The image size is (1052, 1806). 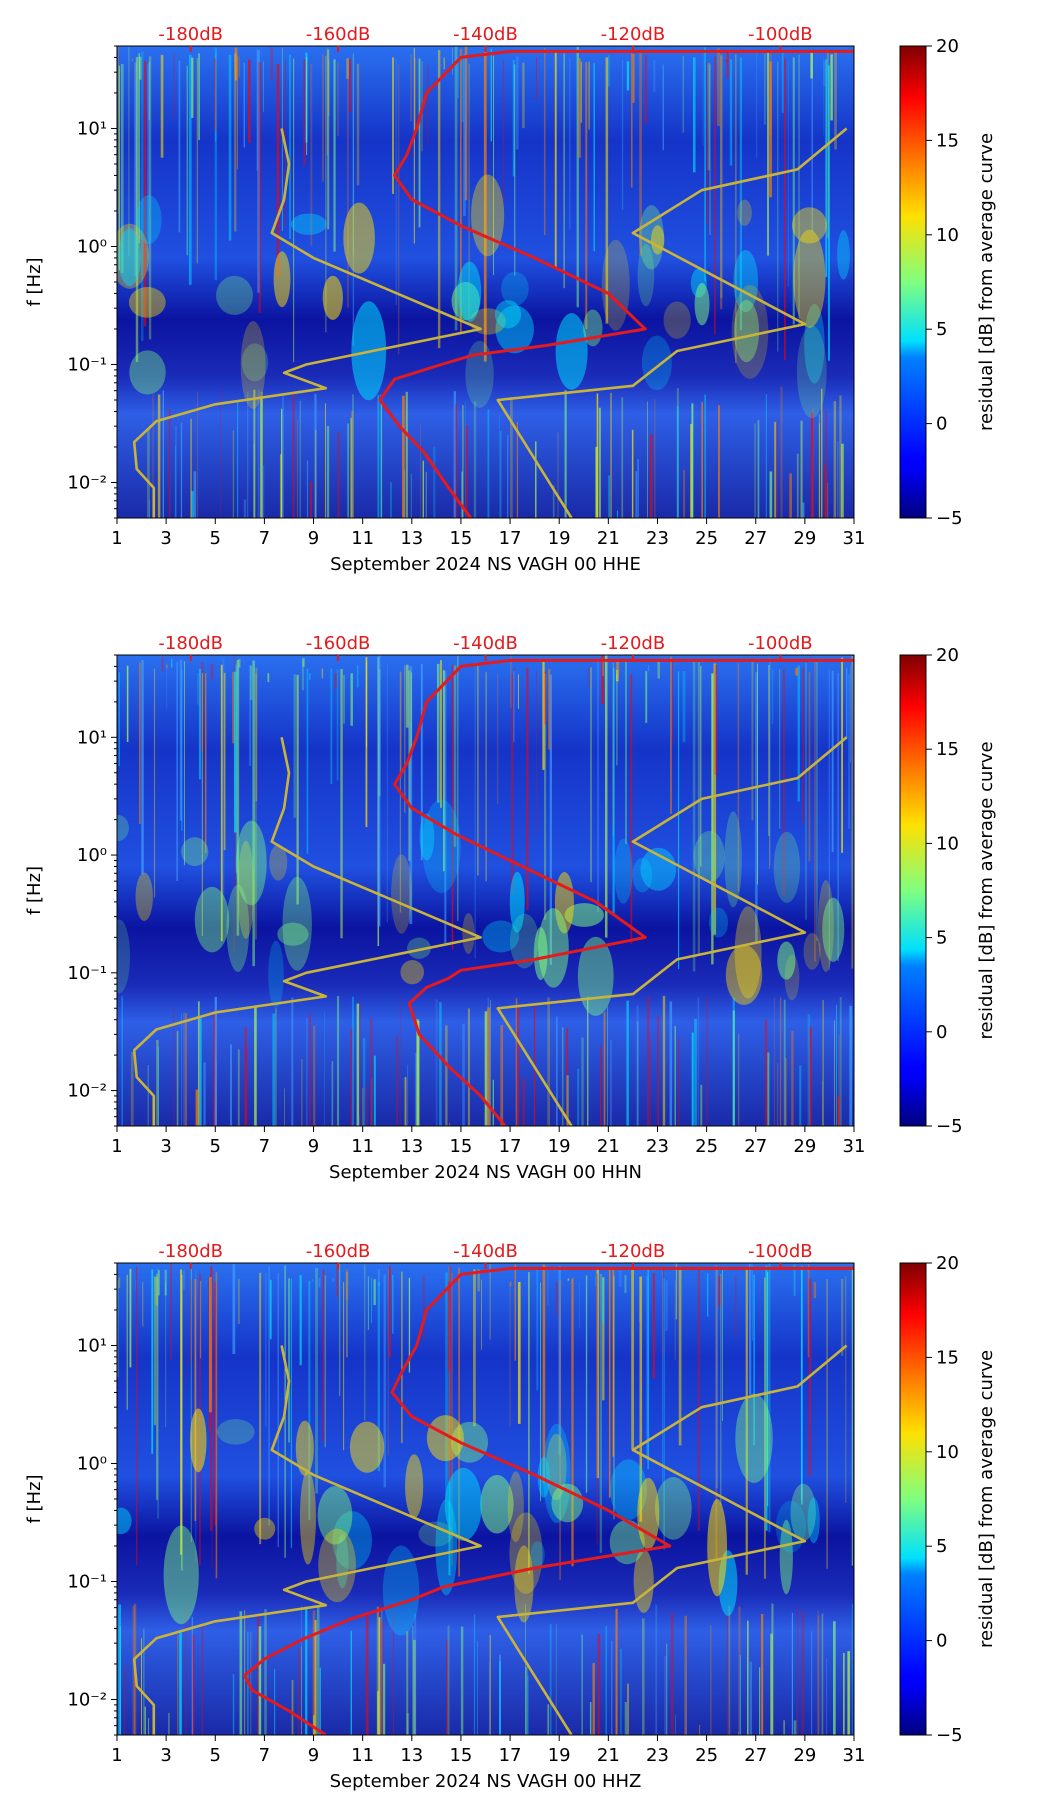 I want to click on top-db-axis: -180dB -160dB -140dB -120dB -100dB, so click(x=485, y=647).